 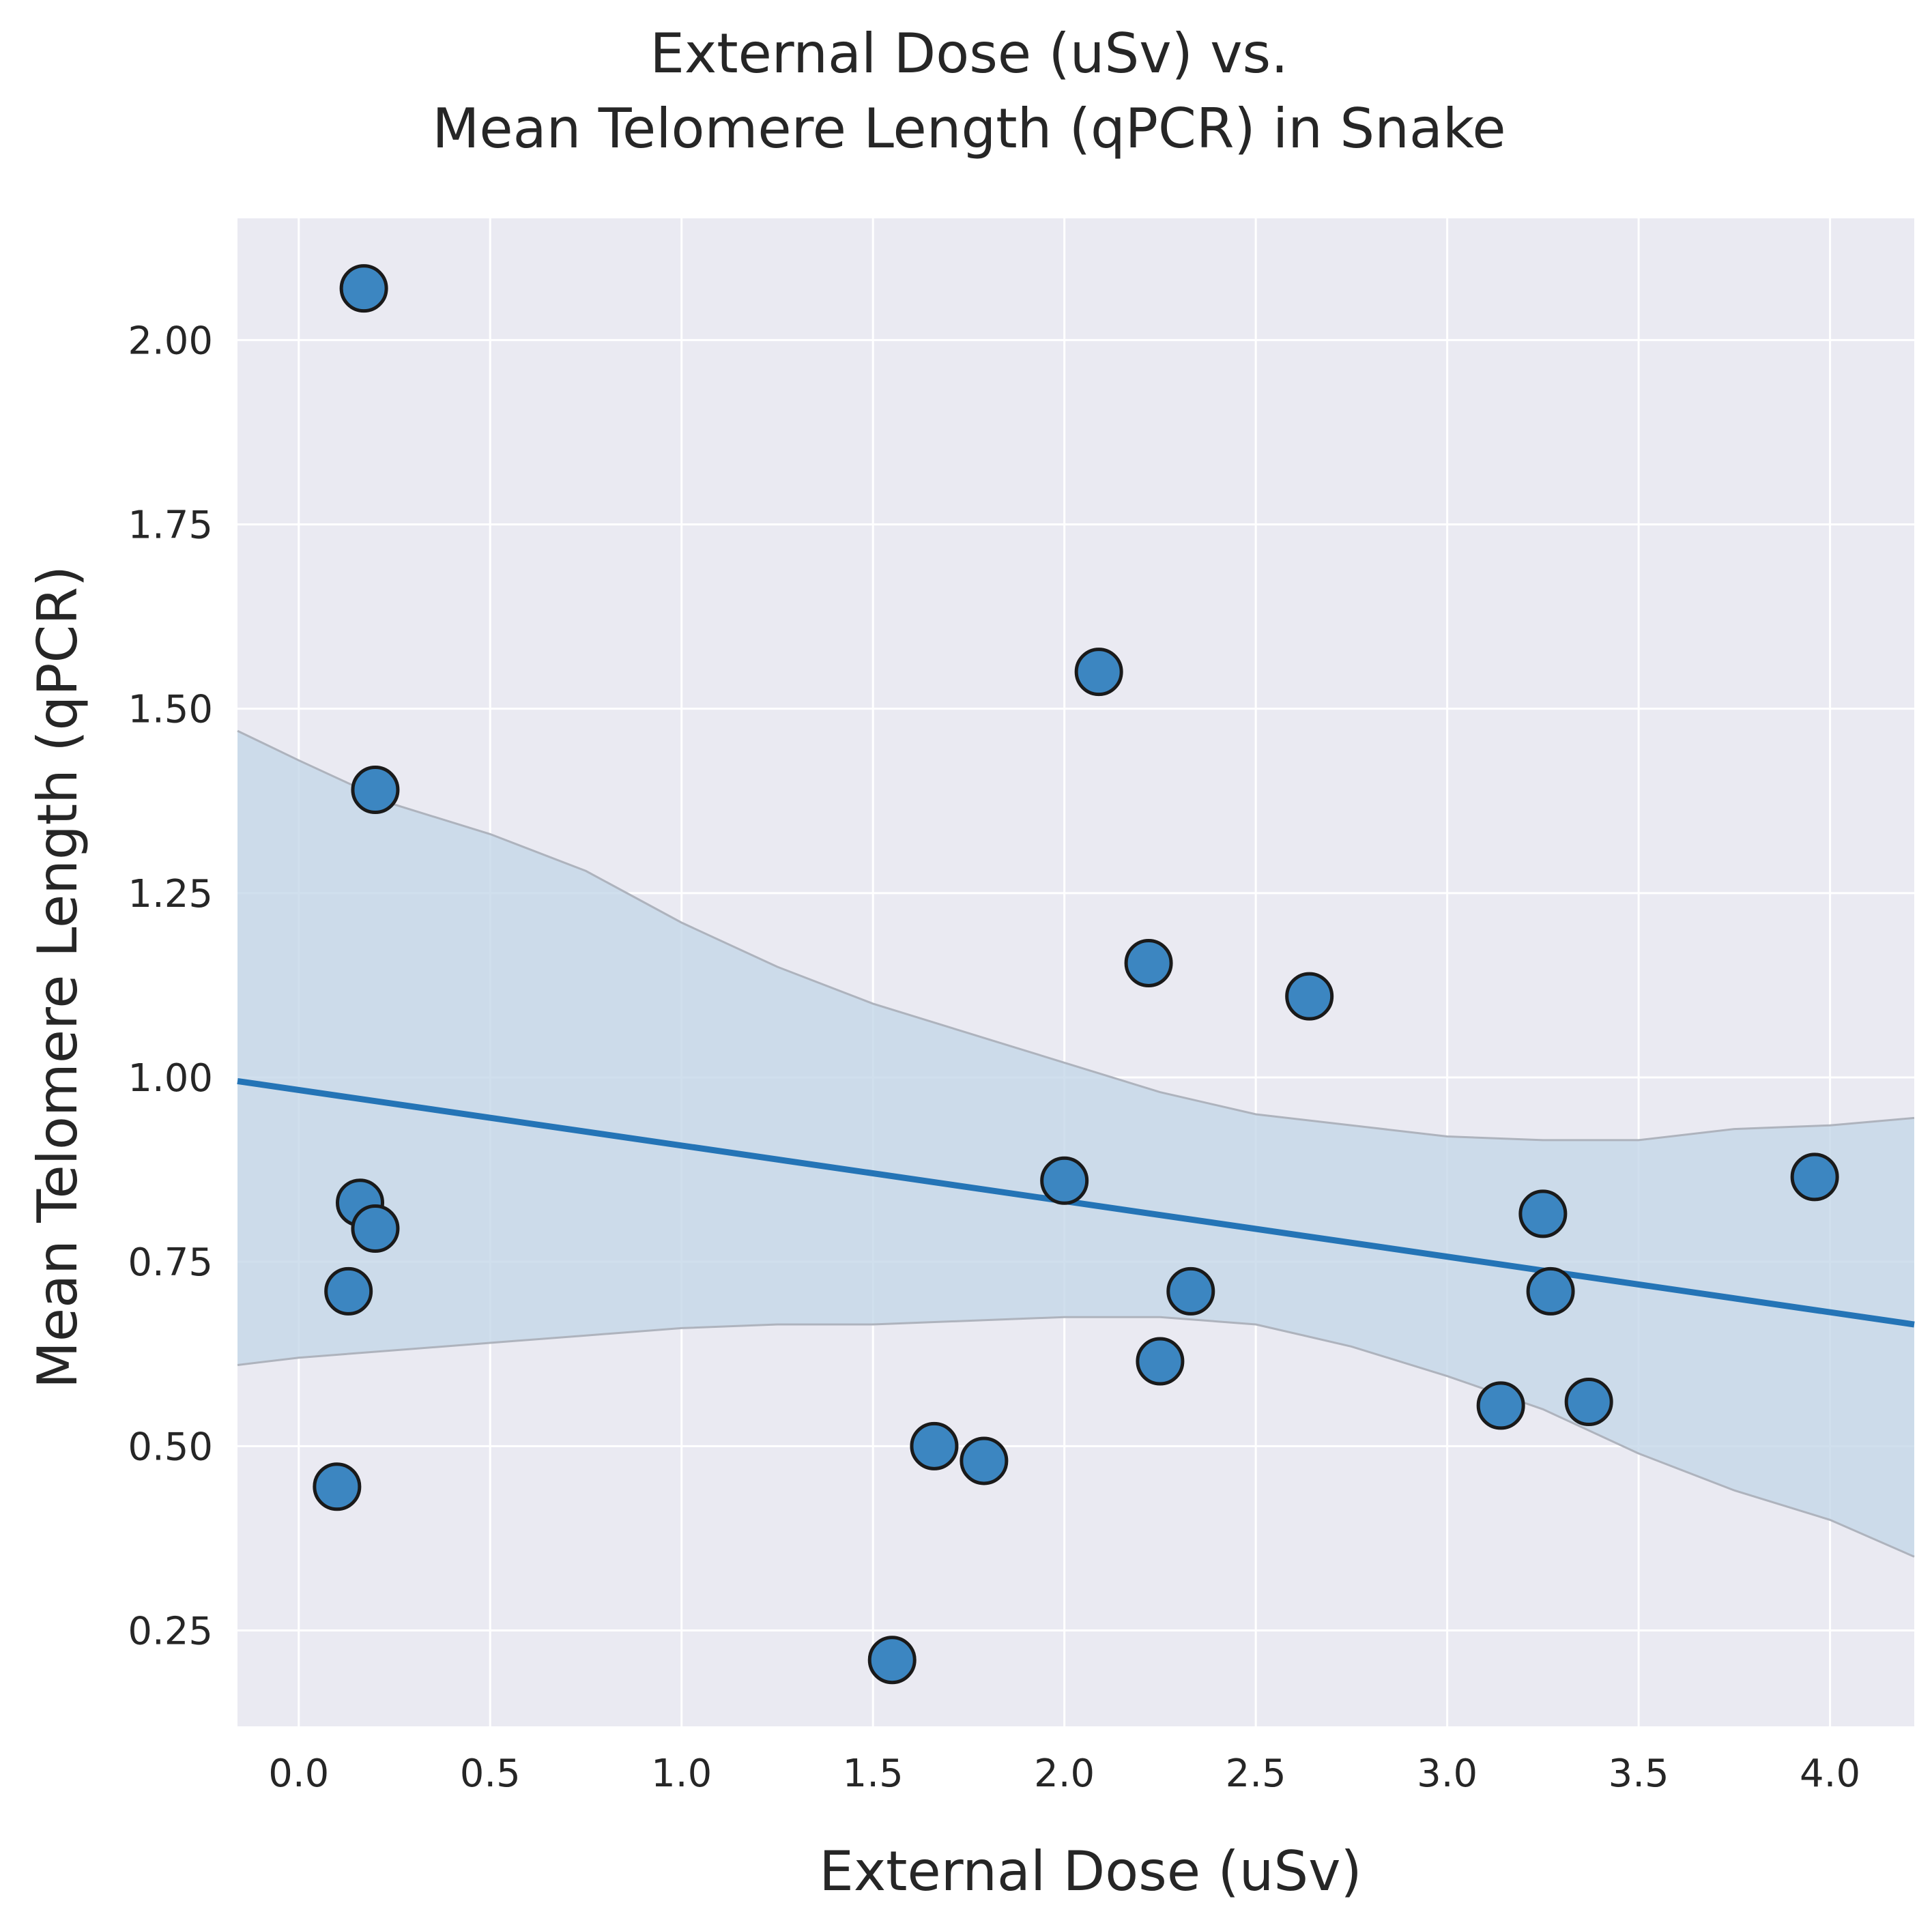 I want to click on x-tick-label: 2.0, so click(x=1065, y=1774).